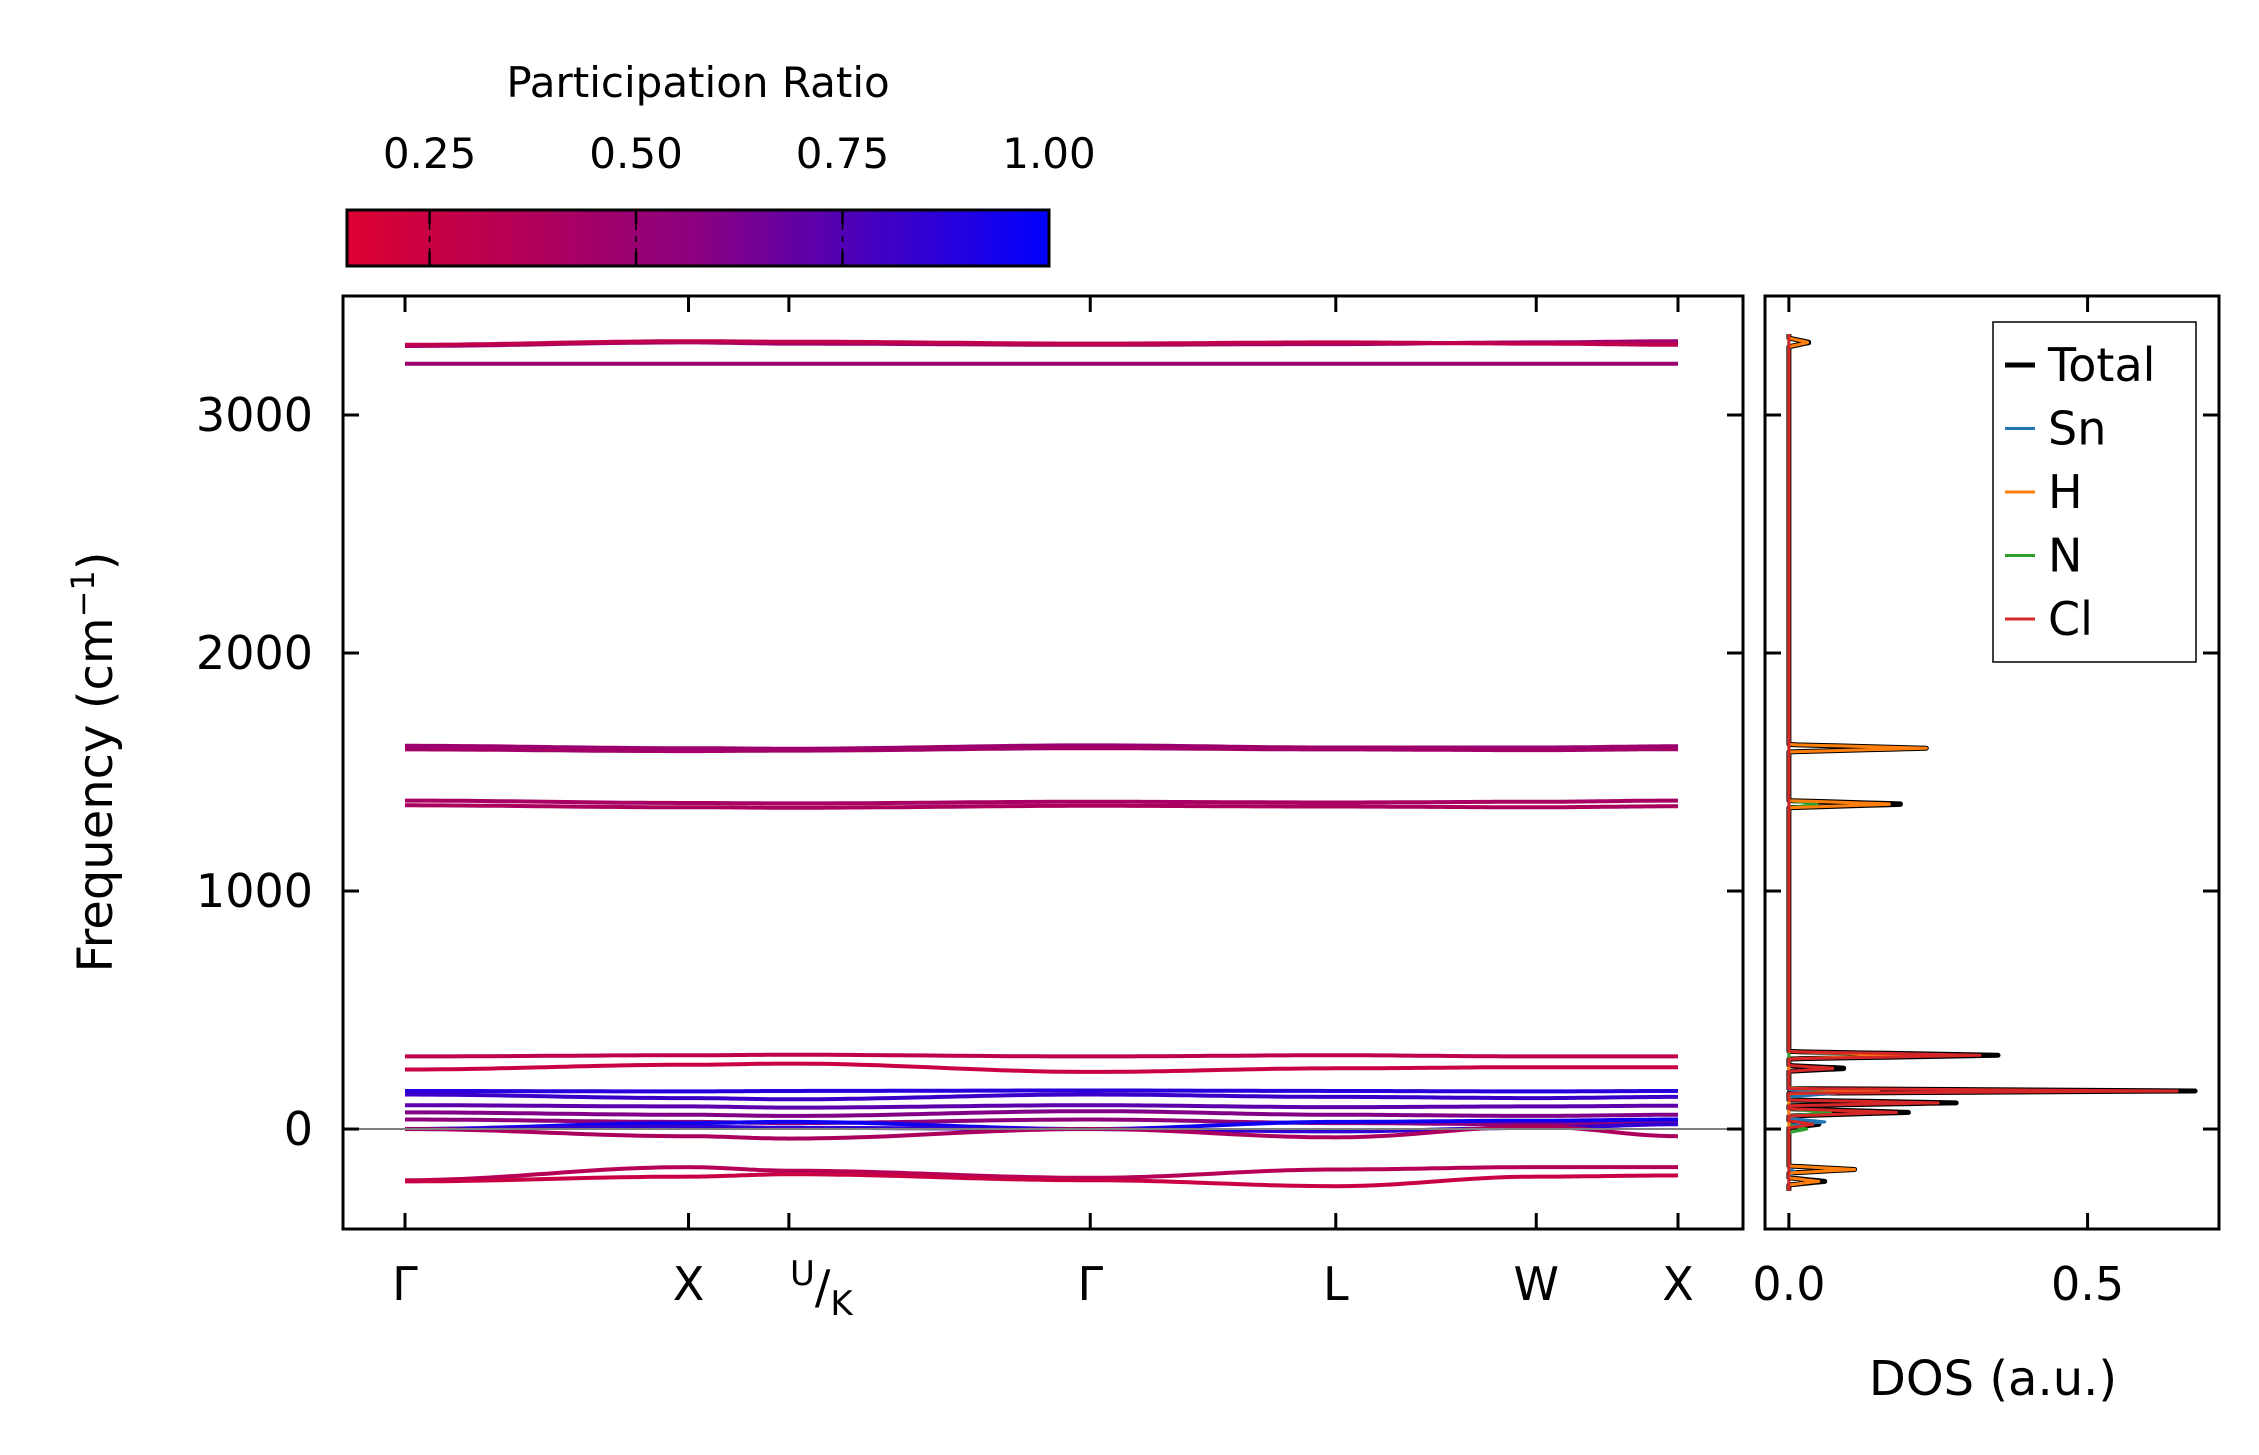  I want to click on legend-label: Sn, so click(2077, 429).